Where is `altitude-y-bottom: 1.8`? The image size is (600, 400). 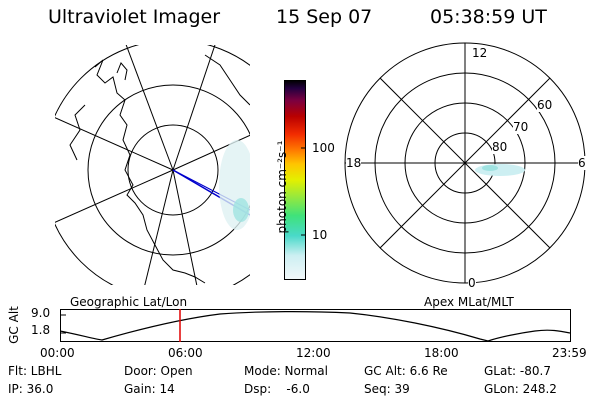 altitude-y-bottom: 1.8 is located at coordinates (41, 330).